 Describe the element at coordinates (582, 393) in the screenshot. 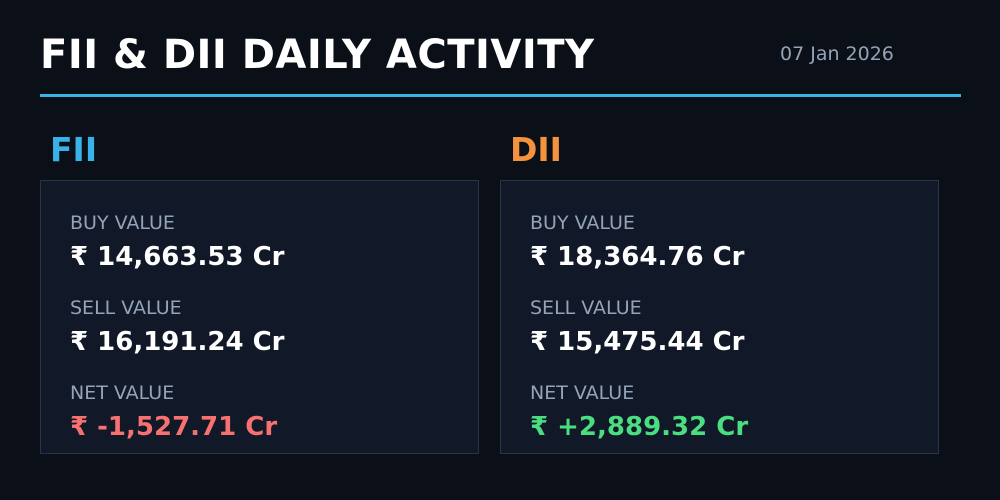

I see `dii-net-label: NET VALUE` at that location.